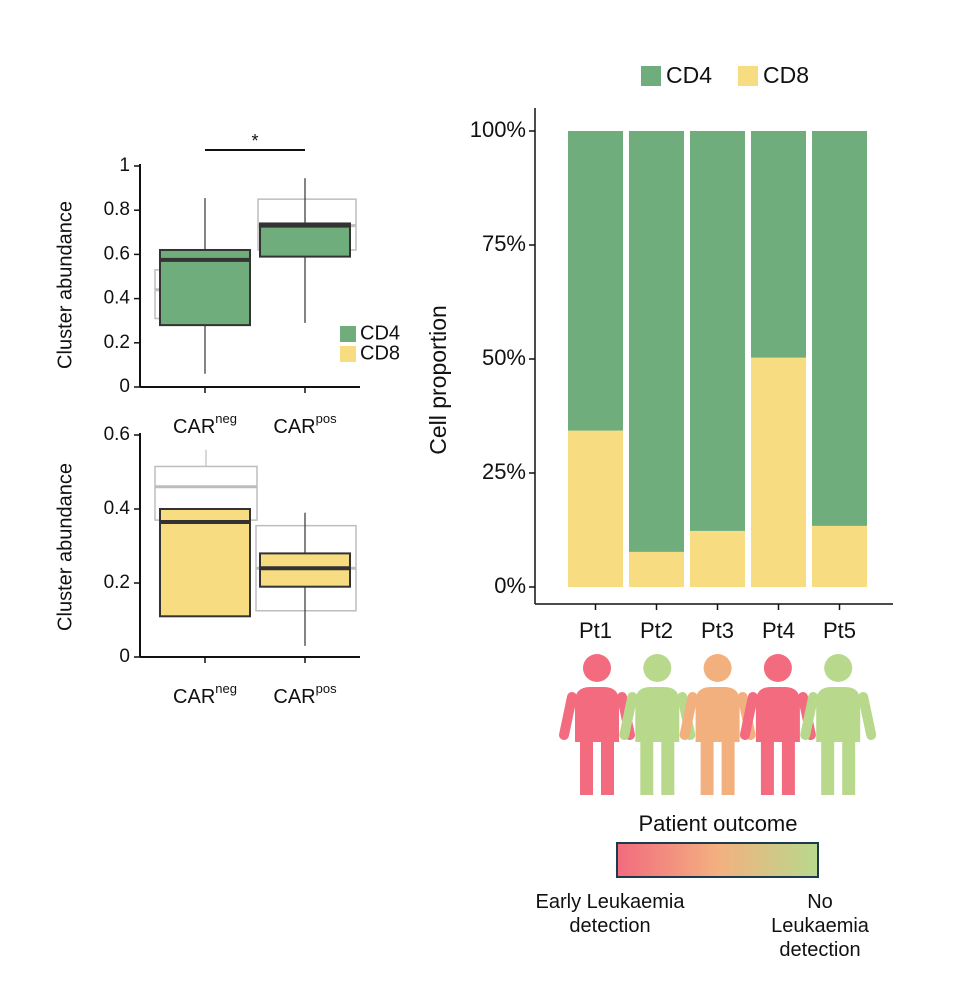 The height and width of the screenshot is (991, 977). I want to click on y-tick-label: 1, so click(124, 165).